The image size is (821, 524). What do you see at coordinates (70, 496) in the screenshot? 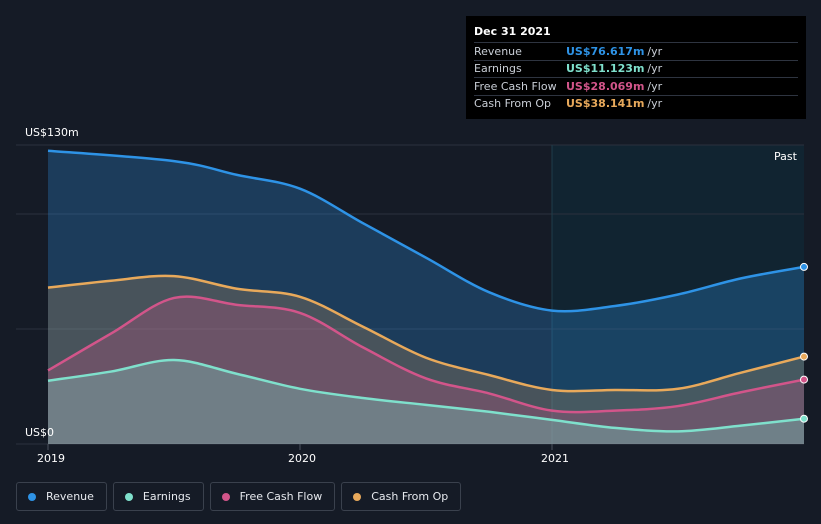
I see `legend-label: Revenue` at bounding box center [70, 496].